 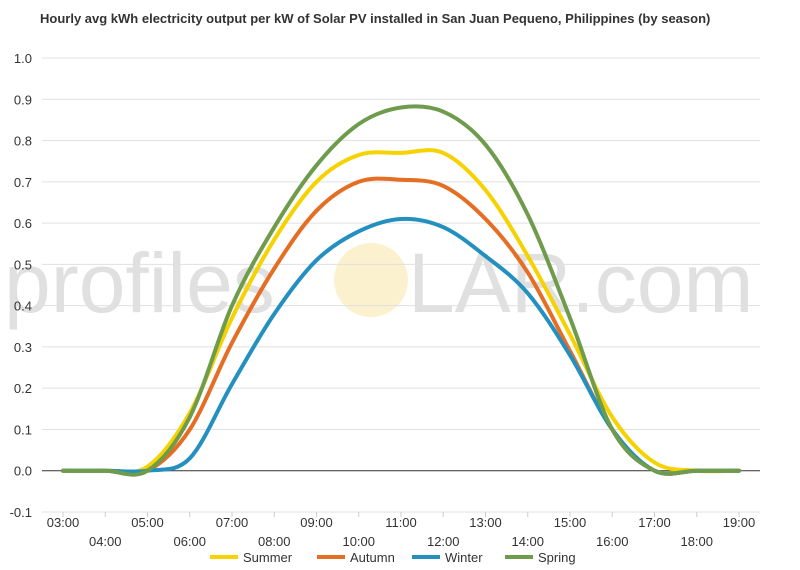 I want to click on x-tick-label: 18:00, so click(x=696, y=541).